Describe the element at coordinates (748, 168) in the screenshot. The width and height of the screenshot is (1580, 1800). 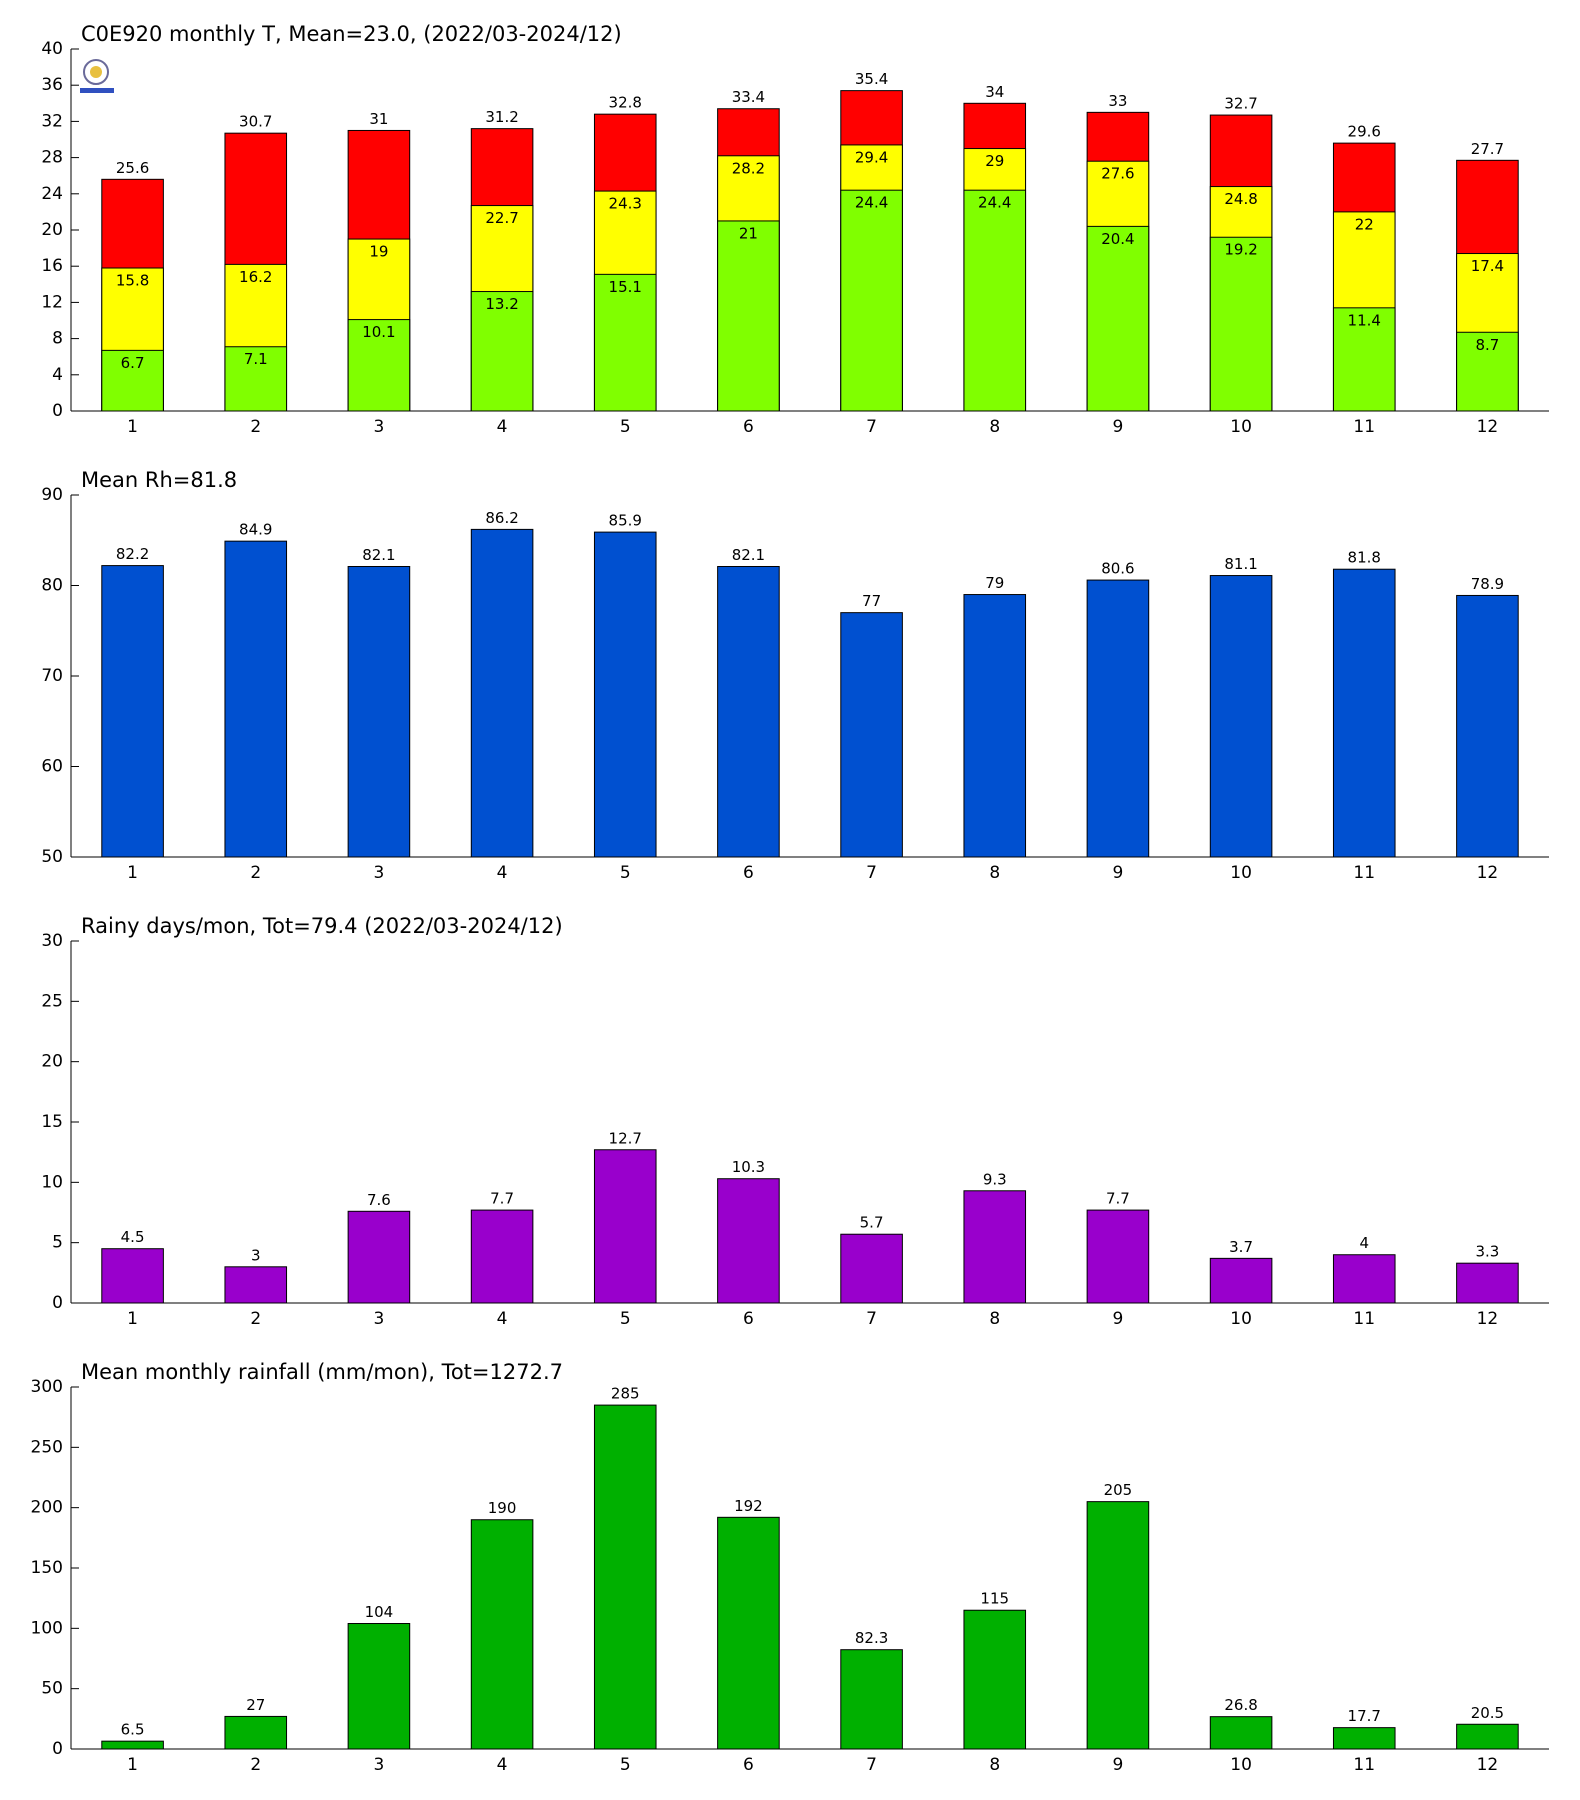
I see `value-label: 28.2` at that location.